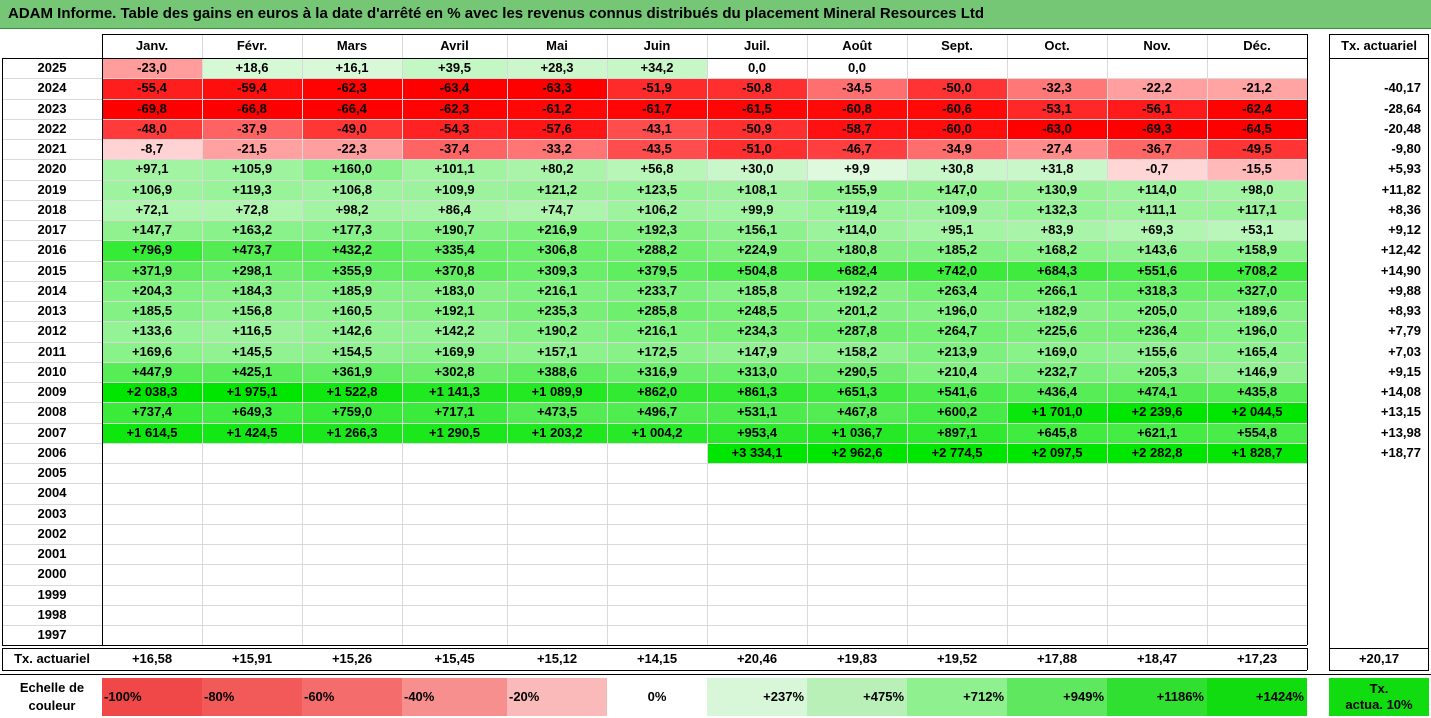 This screenshot has height=718, width=1431. What do you see at coordinates (152, 108) in the screenshot?
I see `table-cell: -69,8` at bounding box center [152, 108].